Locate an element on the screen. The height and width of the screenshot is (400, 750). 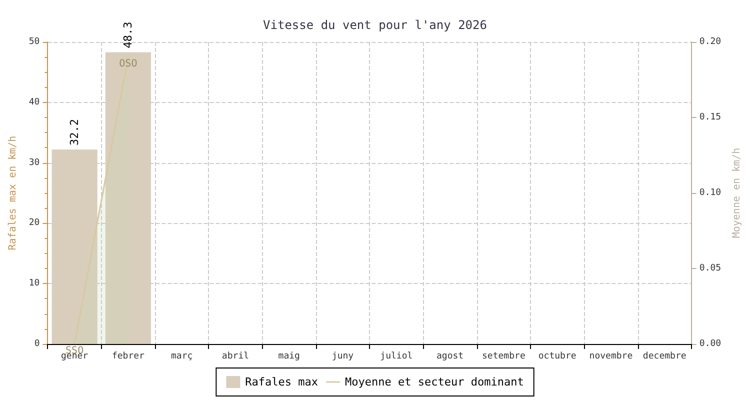
x-tick-label: juny is located at coordinates (343, 357).